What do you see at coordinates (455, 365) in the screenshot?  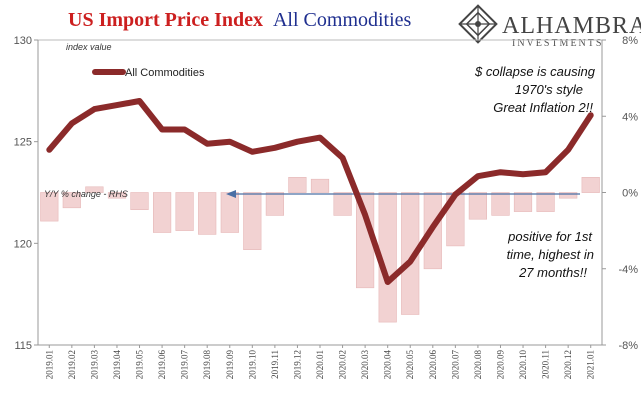 I see `x-tick-label-2020.07: 2020.07` at bounding box center [455, 365].